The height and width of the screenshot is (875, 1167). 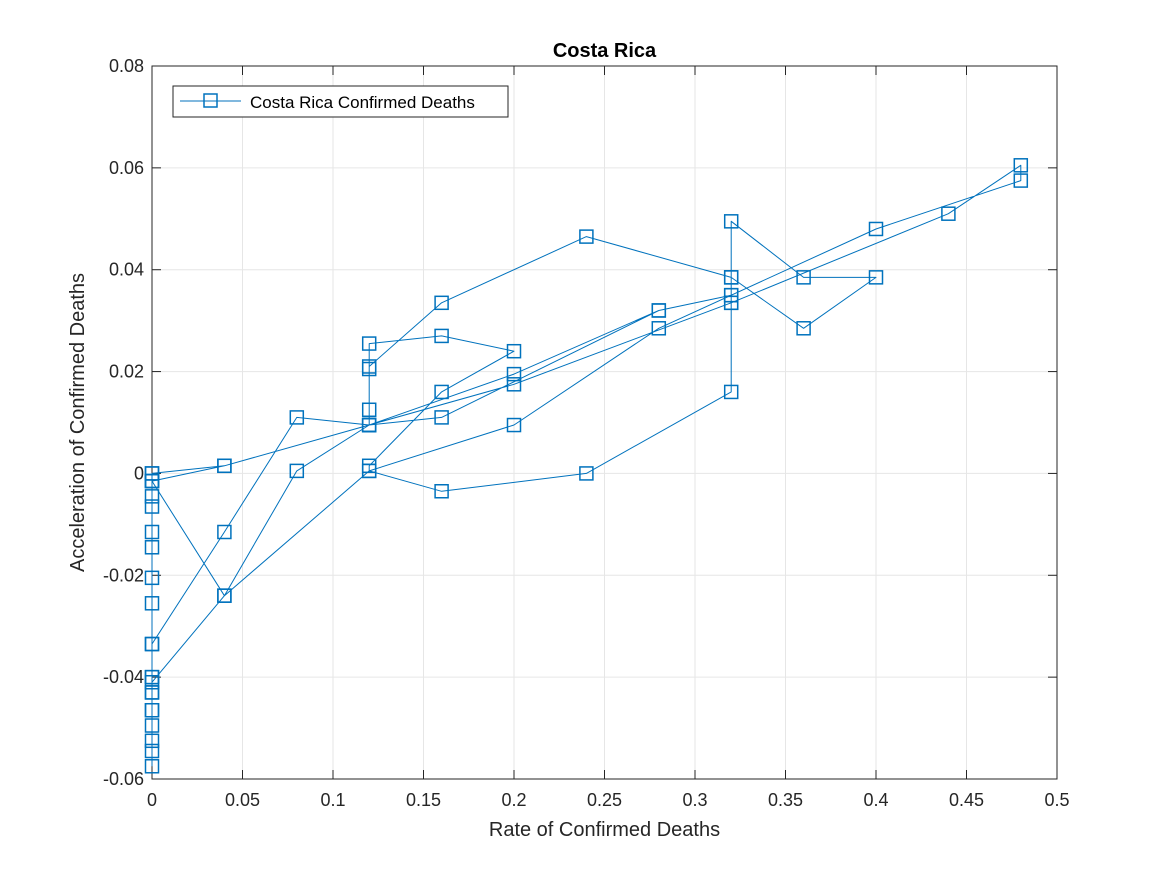 I want to click on x-tick-label: 0.45, so click(x=966, y=800).